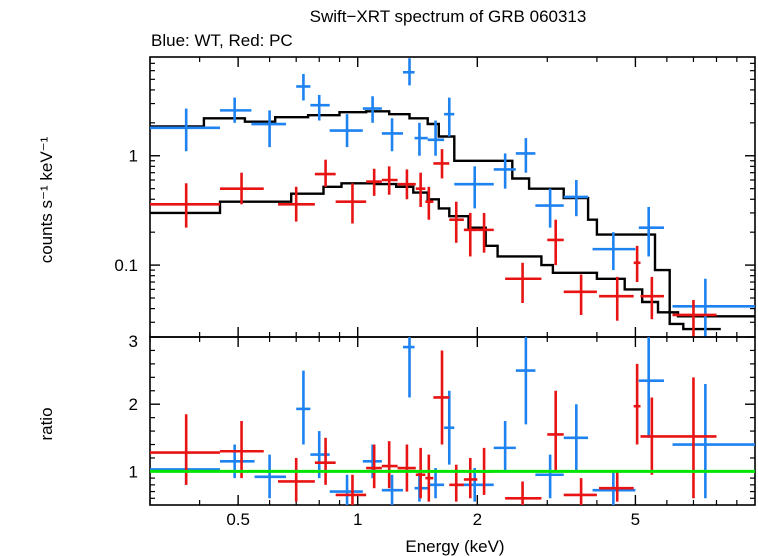 Image resolution: width=758 pixels, height=556 pixels. I want to click on x-tick-label: 2, so click(477, 519).